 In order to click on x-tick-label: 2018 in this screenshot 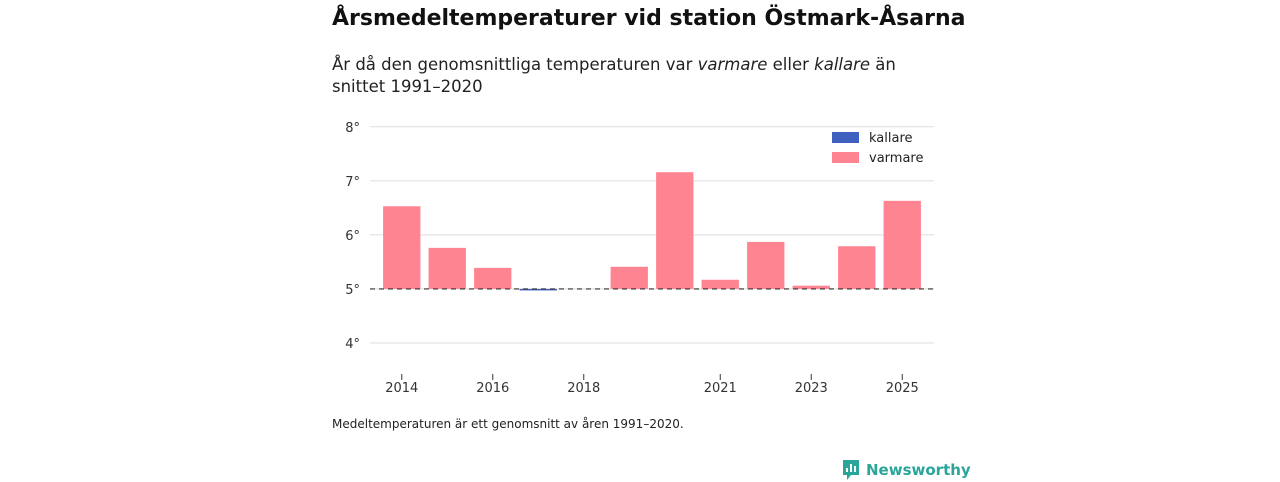, I will do `click(583, 388)`.